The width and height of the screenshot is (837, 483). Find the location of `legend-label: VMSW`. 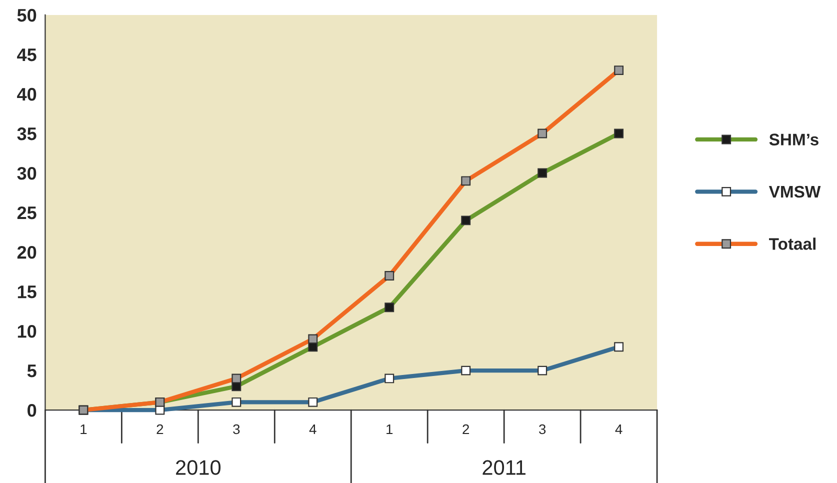

legend-label: VMSW is located at coordinates (794, 192).